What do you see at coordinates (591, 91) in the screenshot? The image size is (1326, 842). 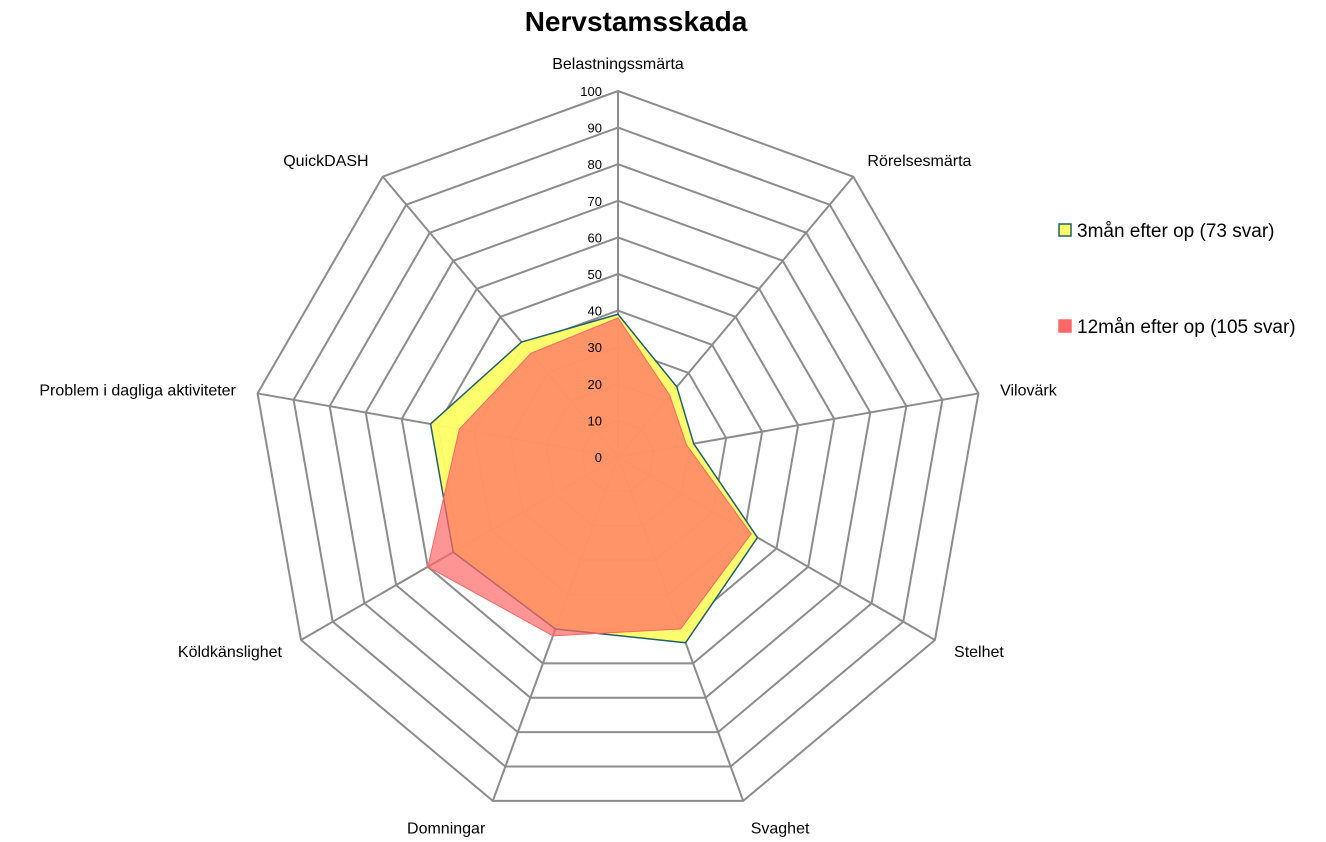 I see `tick-label: 100` at bounding box center [591, 91].